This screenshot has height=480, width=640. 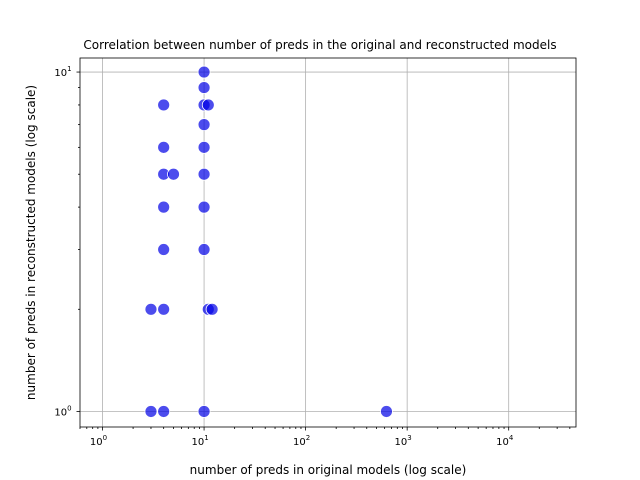 I want to click on x-tick-label: 10³, so click(x=403, y=441).